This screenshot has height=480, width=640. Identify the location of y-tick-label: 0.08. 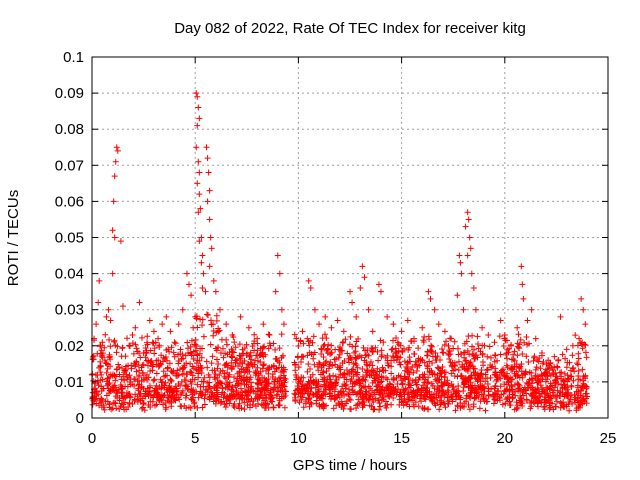
(69, 129).